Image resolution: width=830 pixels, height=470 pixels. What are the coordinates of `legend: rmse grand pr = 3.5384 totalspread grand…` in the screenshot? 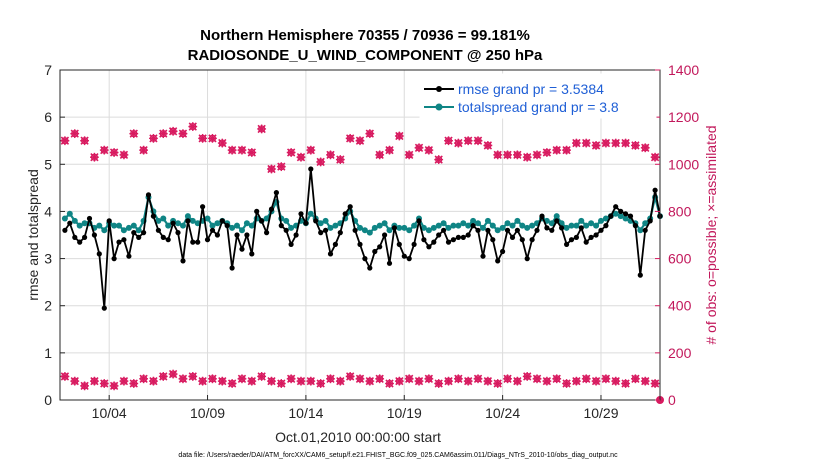 It's located at (538, 96).